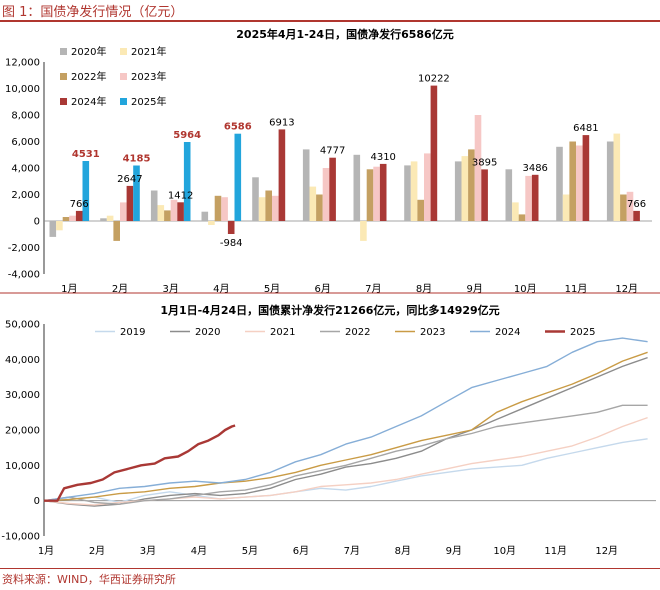  I want to click on bar-data-label: 3486, so click(534, 168).